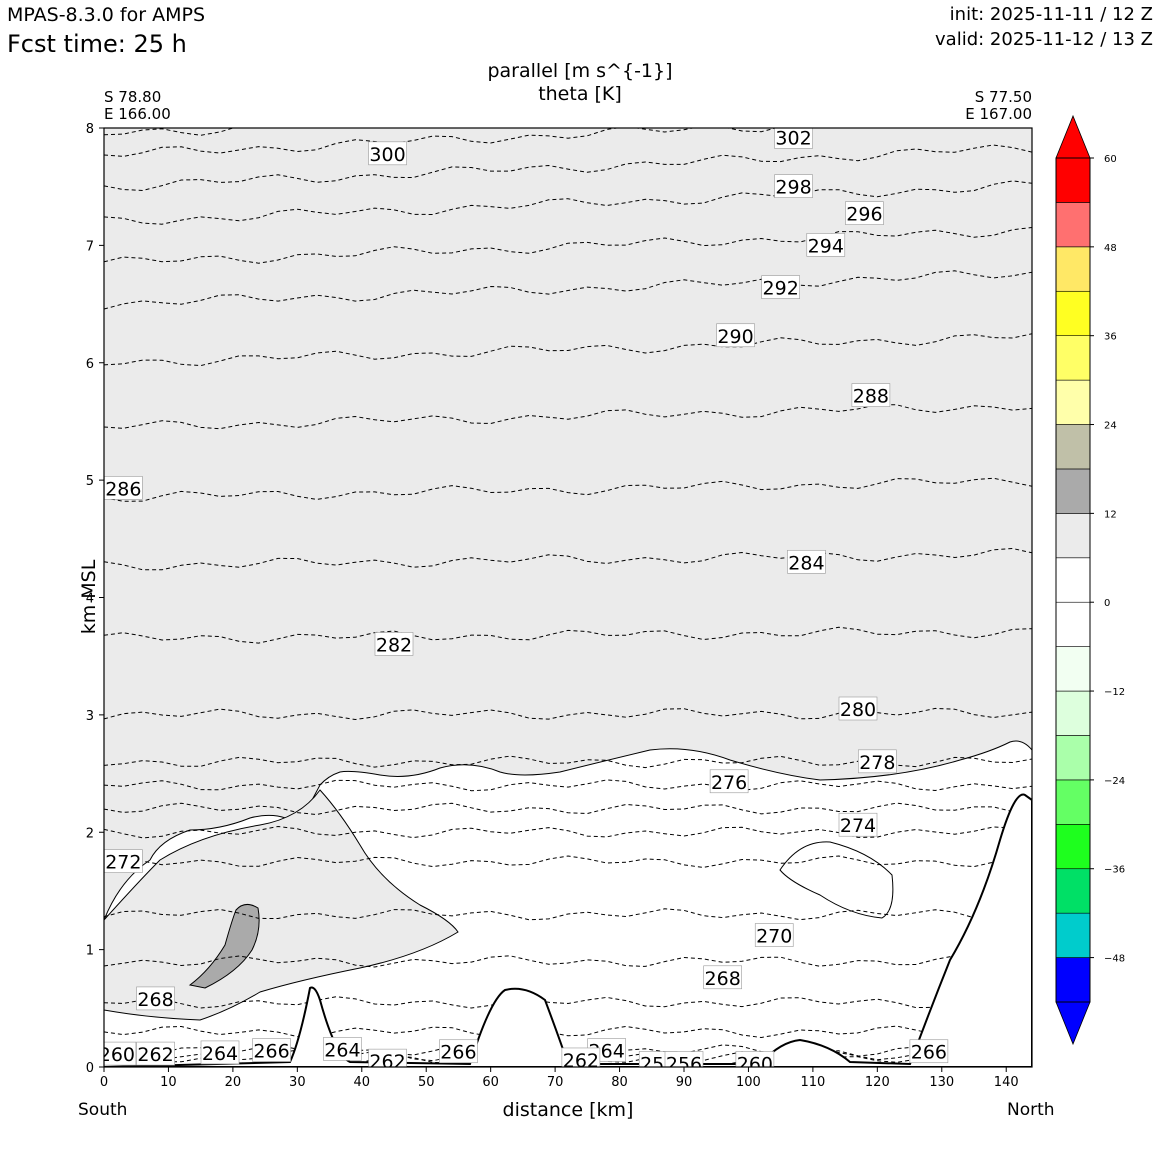 The width and height of the screenshot is (1160, 1160). I want to click on colorbar-frame, so click(1073, 580).